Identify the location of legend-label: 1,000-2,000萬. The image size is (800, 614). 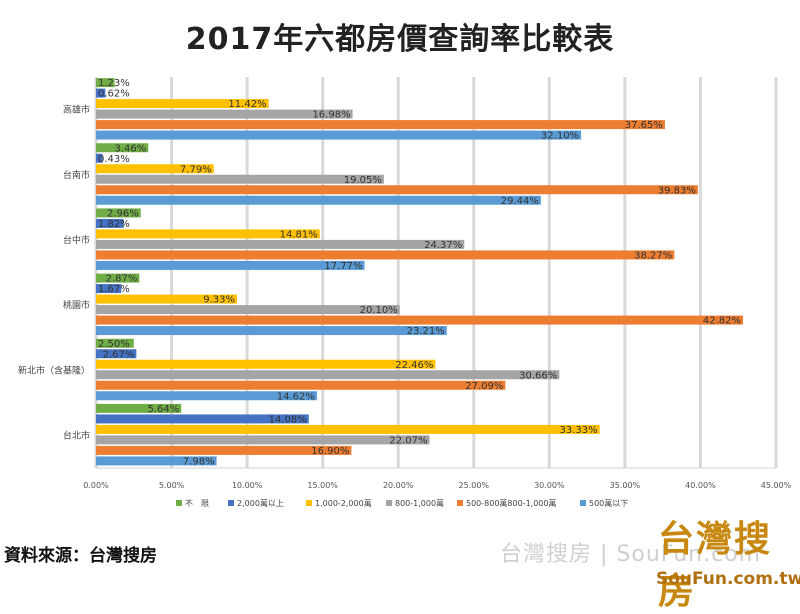
(343, 503).